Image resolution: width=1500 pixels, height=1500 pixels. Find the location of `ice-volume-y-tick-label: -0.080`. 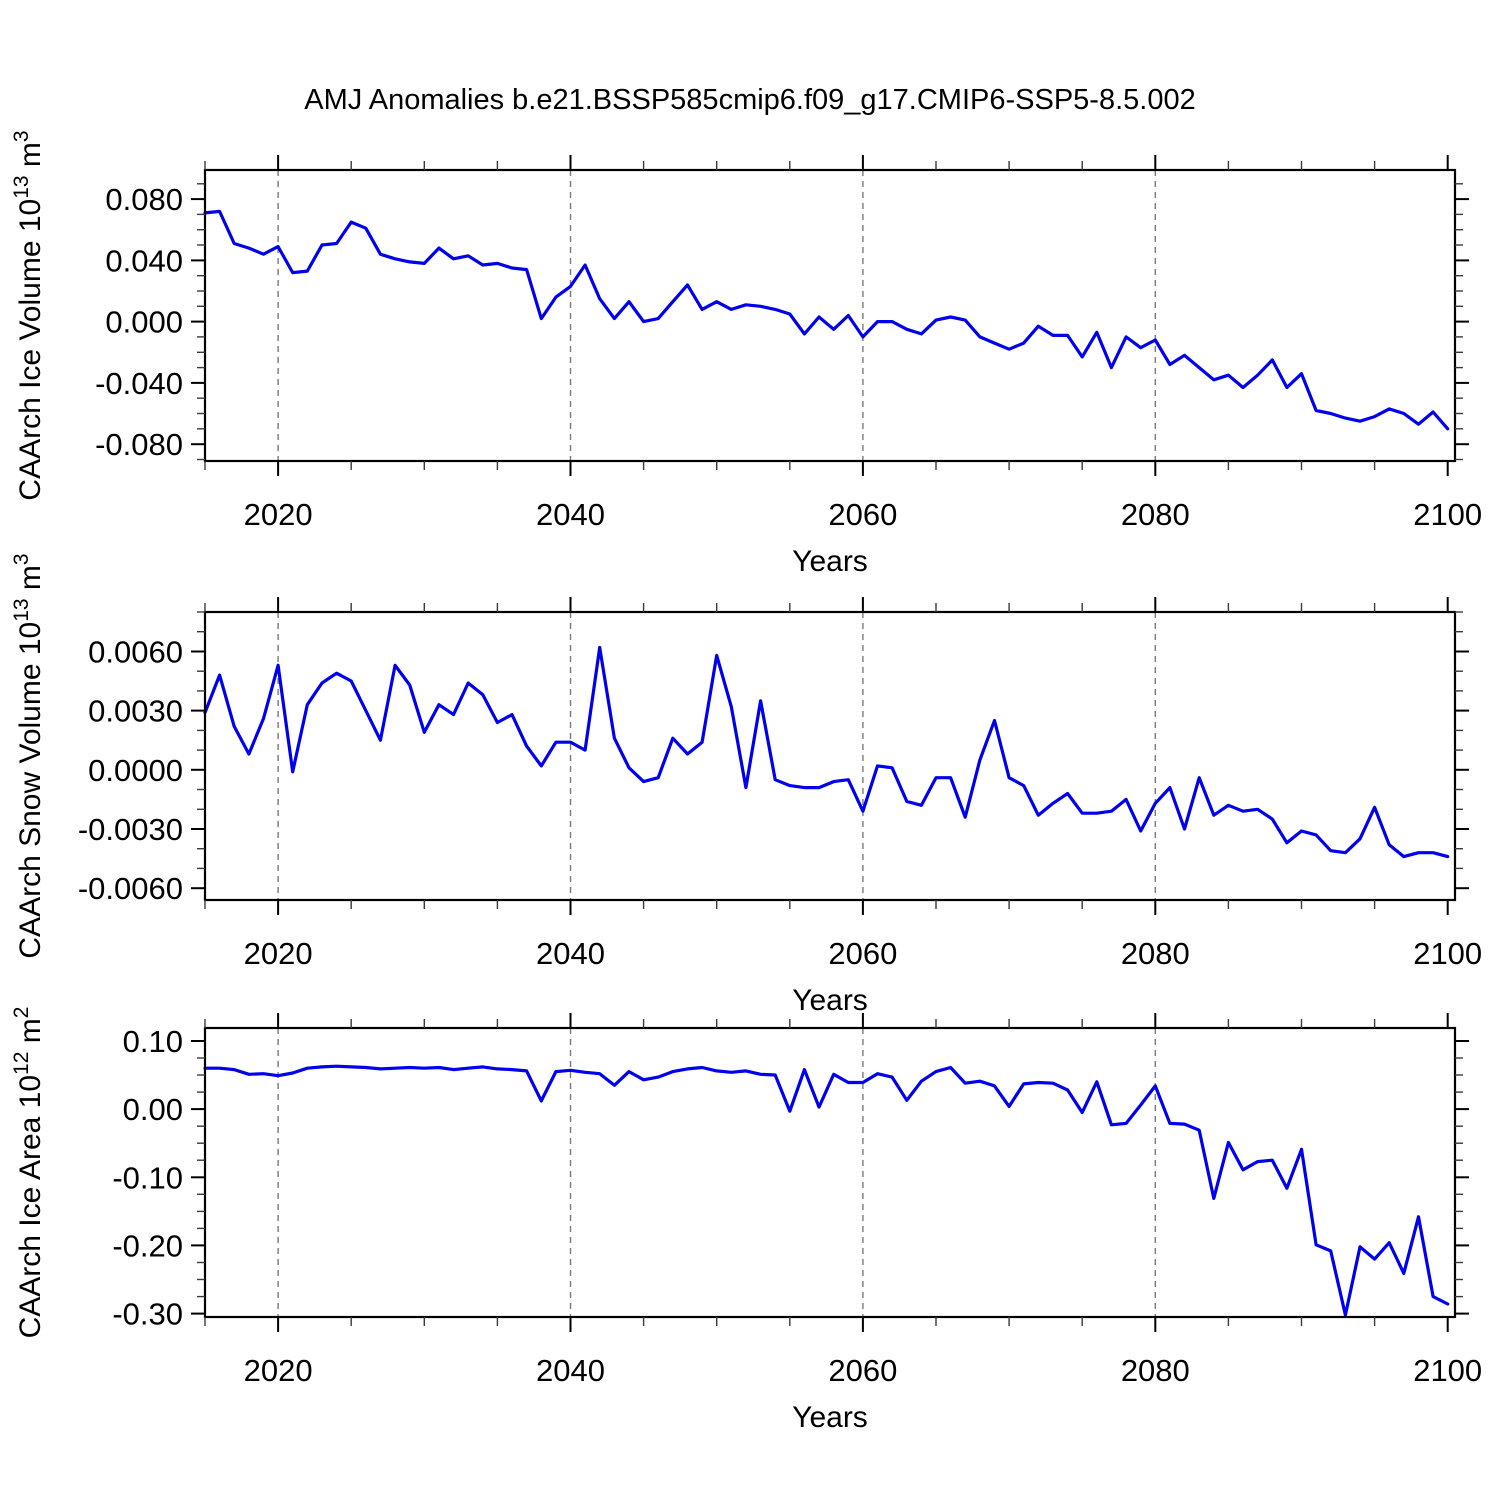

ice-volume-y-tick-label: -0.080 is located at coordinates (139, 444).